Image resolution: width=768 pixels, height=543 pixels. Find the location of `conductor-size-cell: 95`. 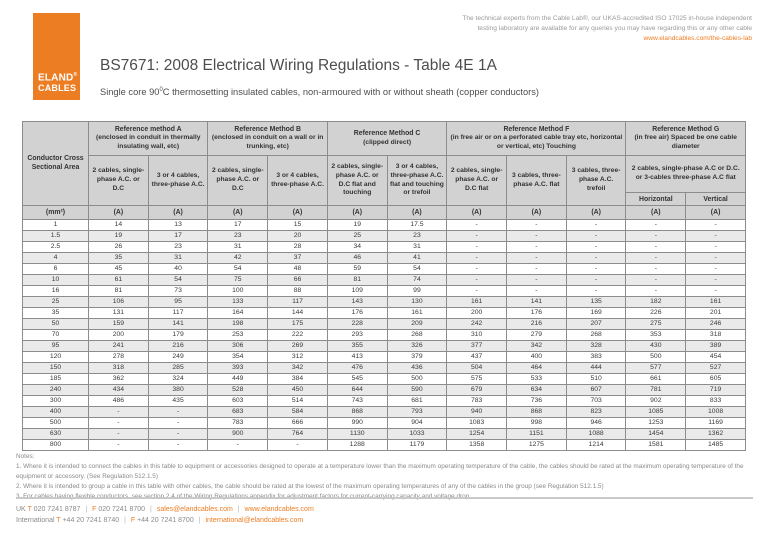

conductor-size-cell: 95 is located at coordinates (55, 346).